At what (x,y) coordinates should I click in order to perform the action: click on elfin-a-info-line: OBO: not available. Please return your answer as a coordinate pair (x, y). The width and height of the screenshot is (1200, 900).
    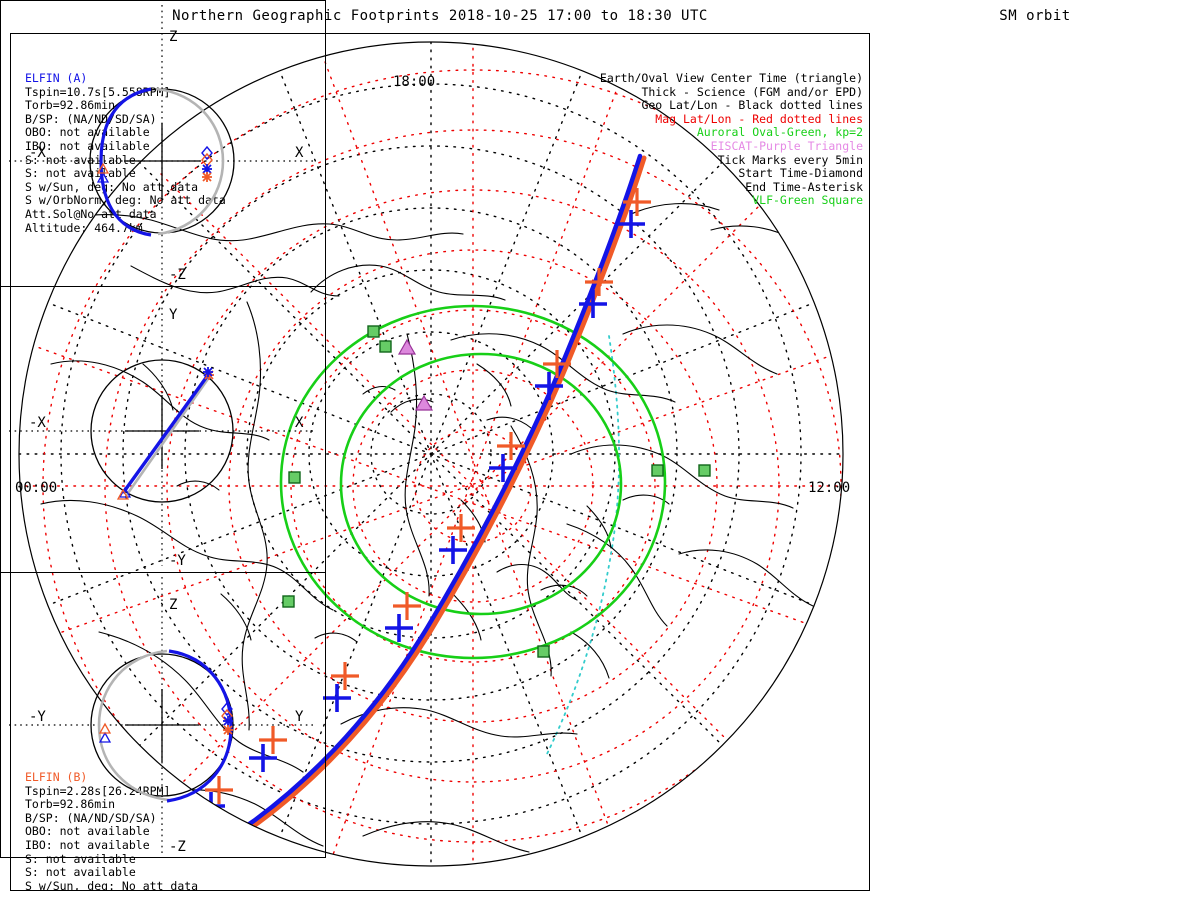
    Looking at the image, I should click on (87, 132).